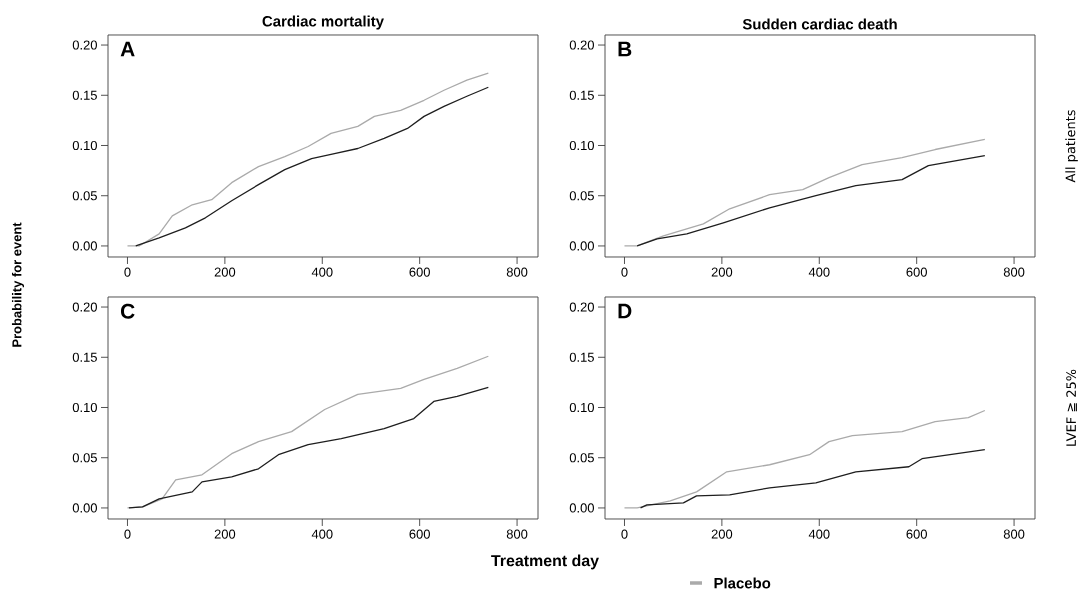 The height and width of the screenshot is (595, 1086). I want to click on chart-title: Cardiac mortality, so click(323, 22).